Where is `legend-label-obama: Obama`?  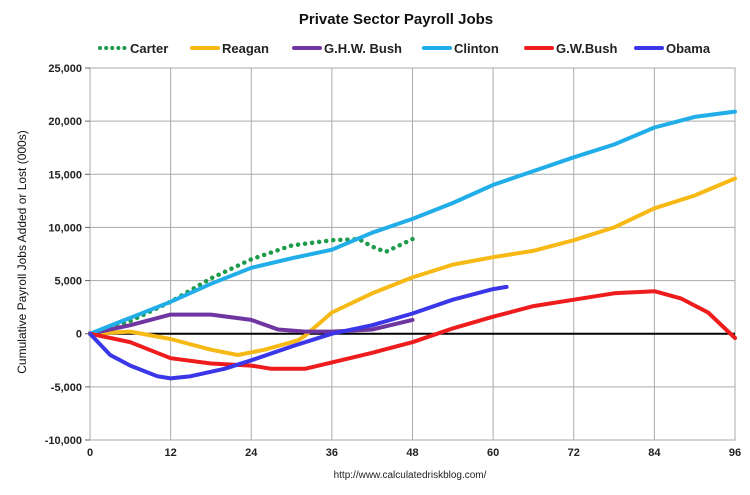 legend-label-obama: Obama is located at coordinates (688, 48).